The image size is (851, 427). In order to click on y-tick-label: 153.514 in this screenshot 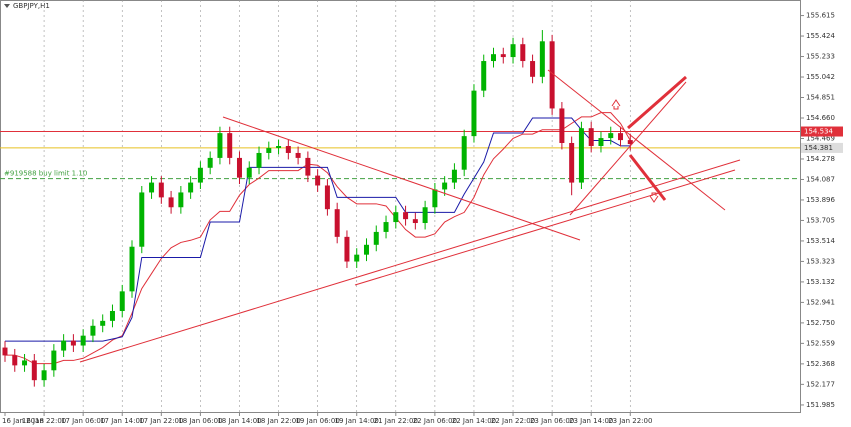, I will do `click(820, 241)`.